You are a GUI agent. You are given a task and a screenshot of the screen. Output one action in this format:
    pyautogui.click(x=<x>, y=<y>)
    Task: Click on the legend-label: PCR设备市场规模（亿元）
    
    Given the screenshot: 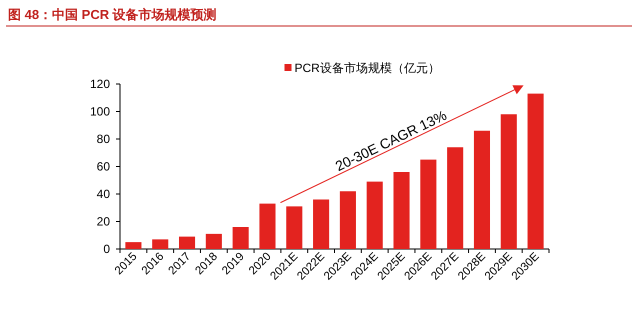 What is the action you would take?
    pyautogui.click(x=367, y=68)
    